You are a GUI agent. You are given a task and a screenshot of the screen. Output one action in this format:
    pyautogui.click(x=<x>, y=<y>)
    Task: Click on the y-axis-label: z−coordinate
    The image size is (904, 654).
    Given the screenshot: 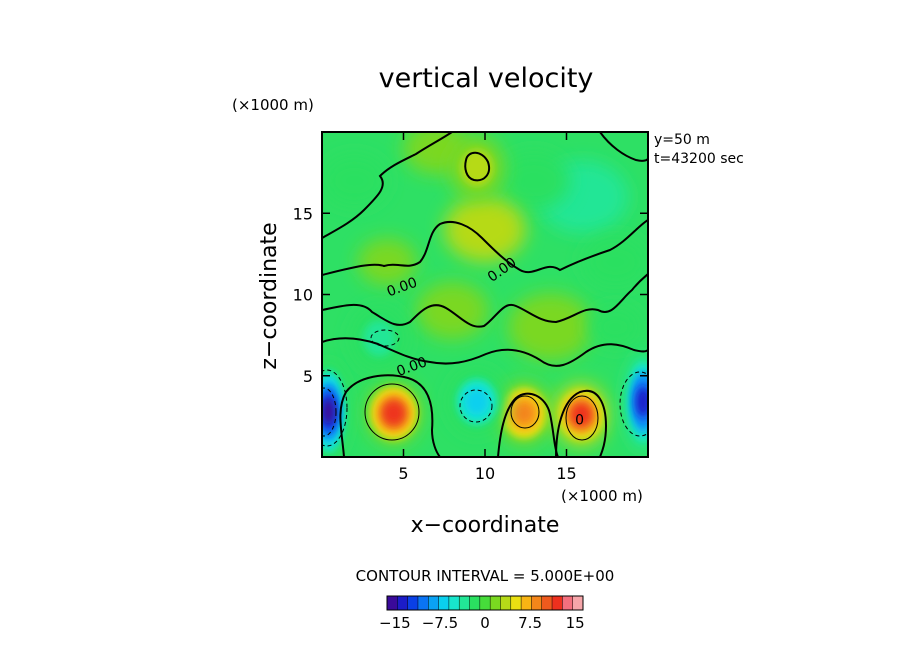 What is the action you would take?
    pyautogui.click(x=269, y=295)
    